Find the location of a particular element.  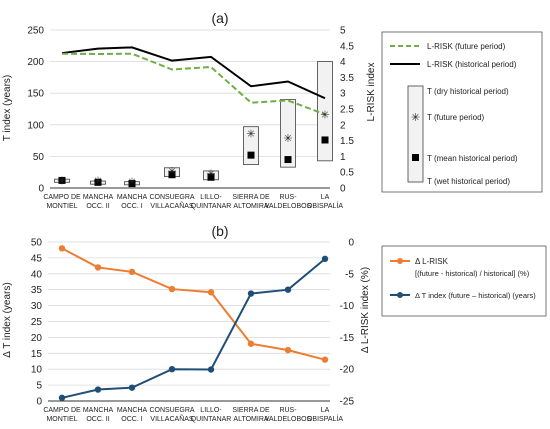

panel-a-right-tick-label: 3.5 is located at coordinates (347, 78).